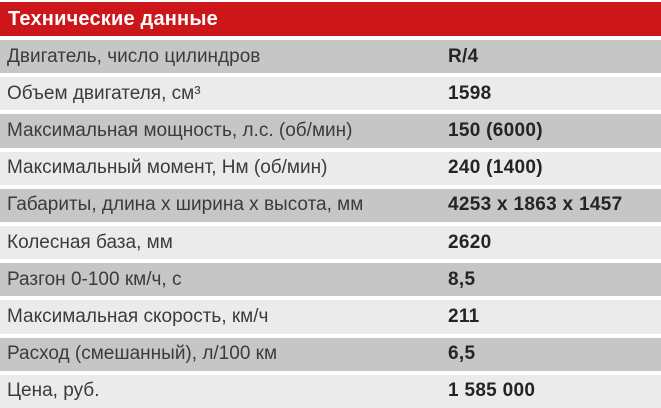 Image resolution: width=661 pixels, height=408 pixels. What do you see at coordinates (462, 279) in the screenshot?
I see `spec-value: 8,5` at bounding box center [462, 279].